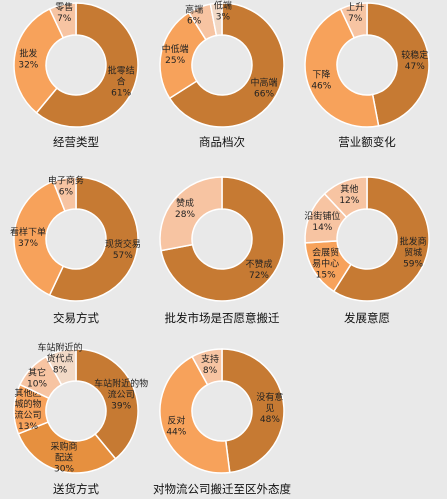 Image resolution: width=447 pixels, height=499 pixels. I want to click on donut-chart: 现货交易 57% 看样下单 37% 电子商务 6% 交易方式, so click(75, 249).